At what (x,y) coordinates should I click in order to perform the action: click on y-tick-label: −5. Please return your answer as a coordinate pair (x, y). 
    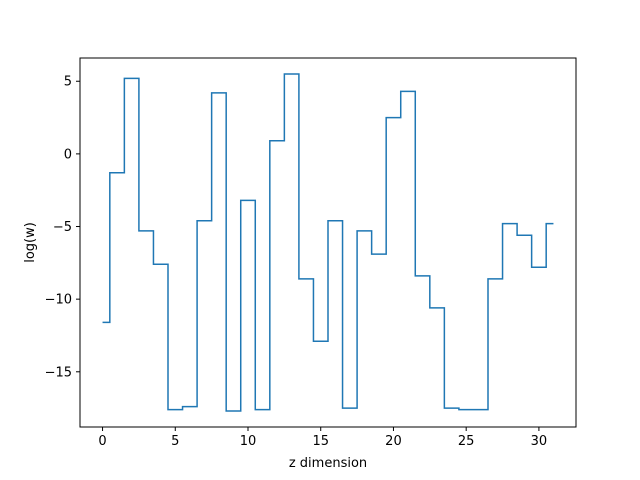
    Looking at the image, I should click on (62, 227).